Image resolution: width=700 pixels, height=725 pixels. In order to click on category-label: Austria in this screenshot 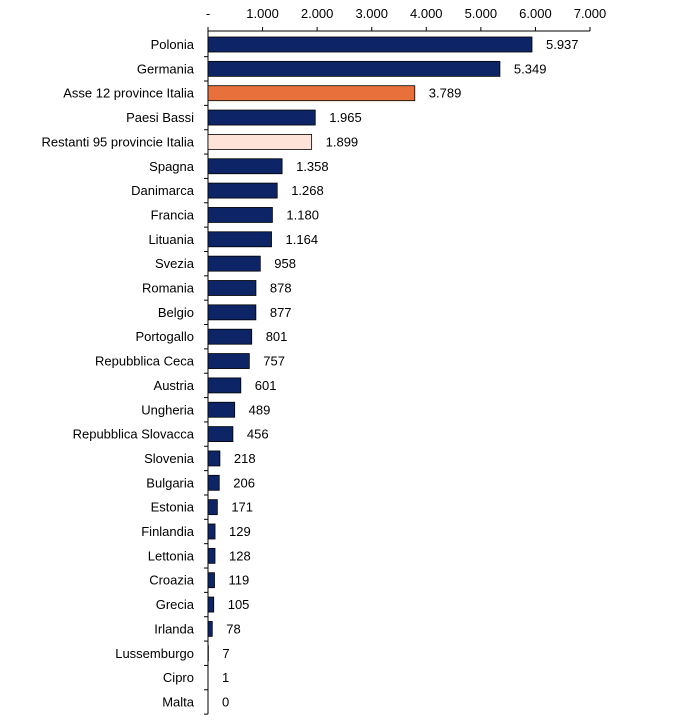, I will do `click(174, 385)`.